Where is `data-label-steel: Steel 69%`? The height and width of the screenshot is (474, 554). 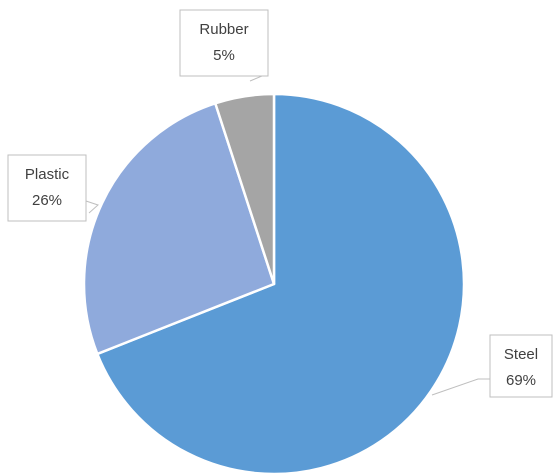 data-label-steel: Steel 69% is located at coordinates (492, 366).